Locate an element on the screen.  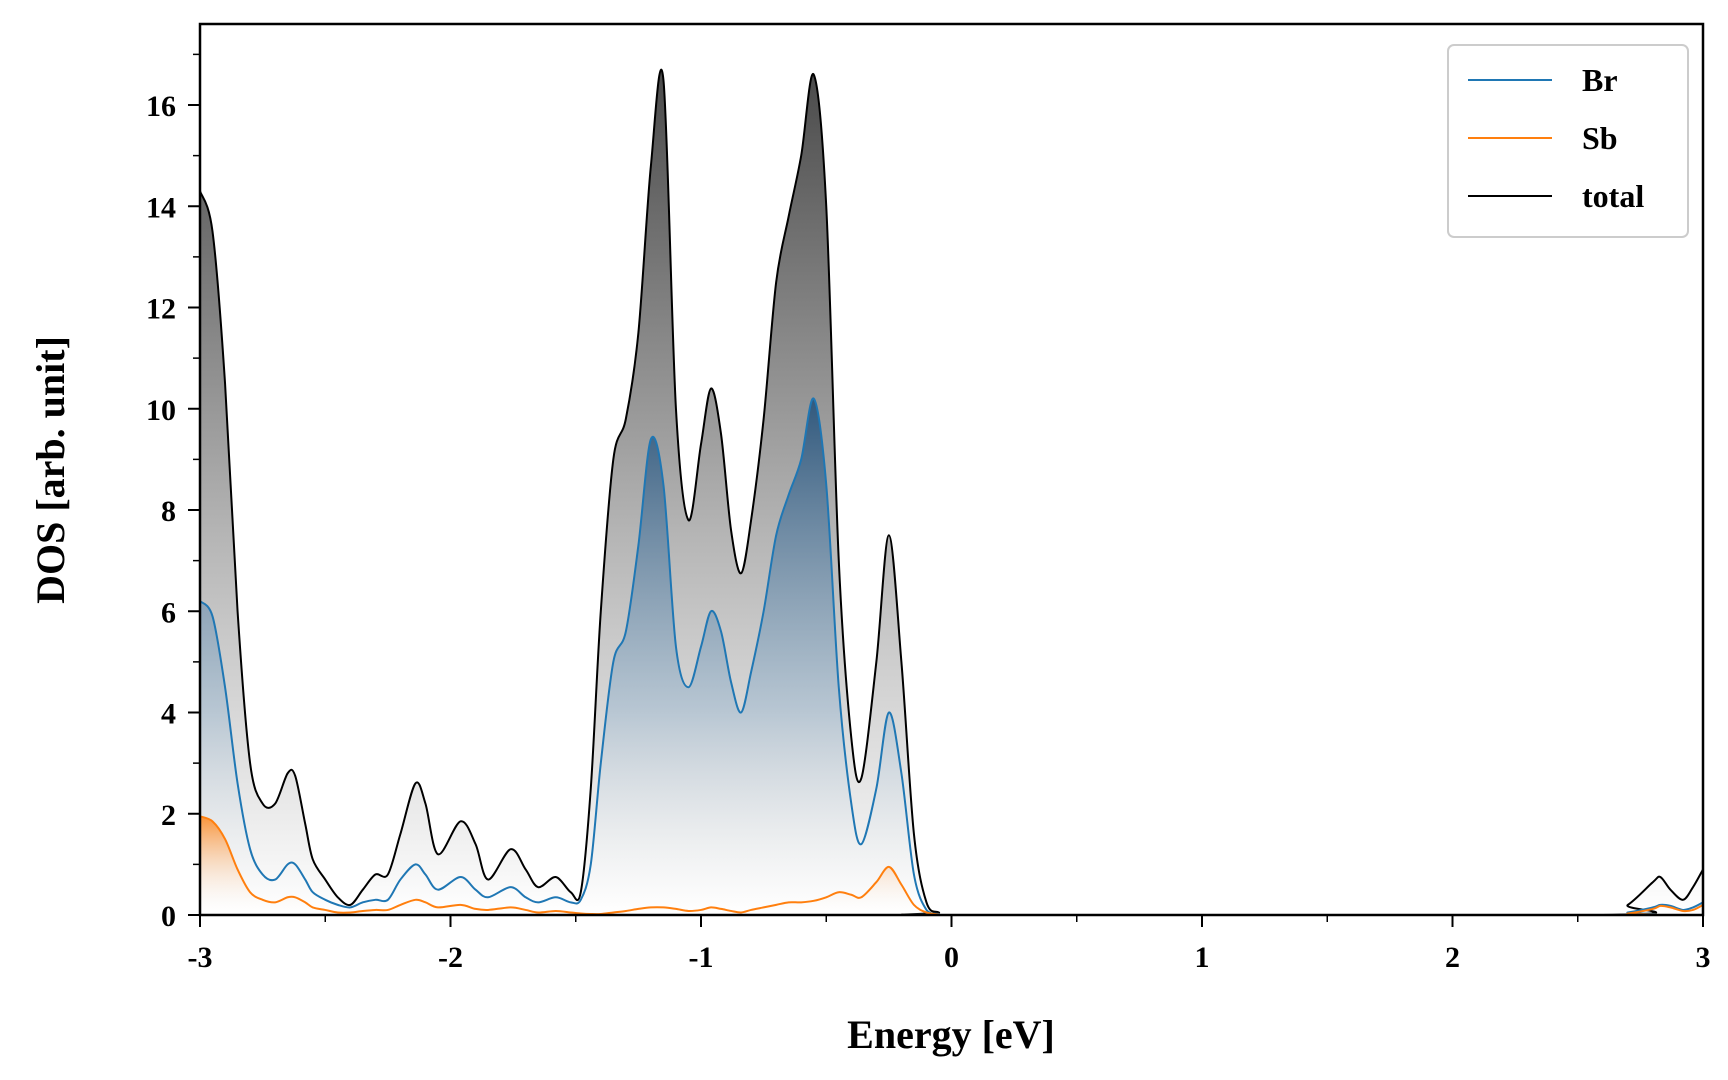
y-tick-label: 8 is located at coordinates (168, 511).